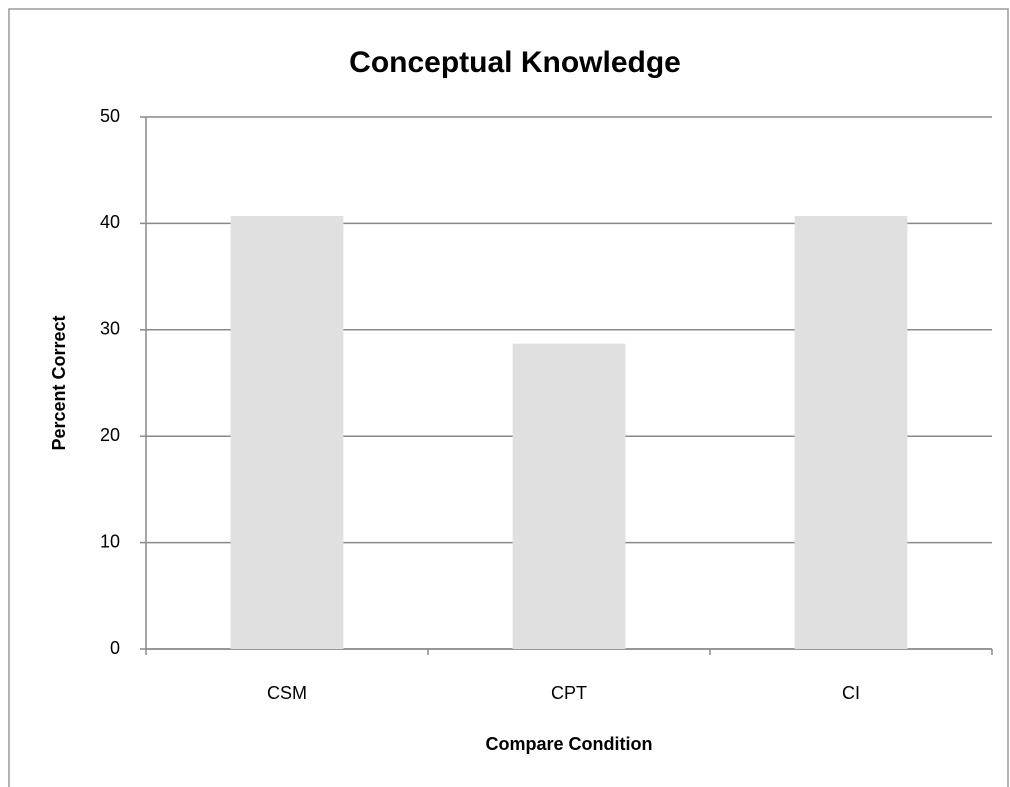 This screenshot has width=1010, height=787. I want to click on y-axis-title: Percent Correct, so click(59, 382).